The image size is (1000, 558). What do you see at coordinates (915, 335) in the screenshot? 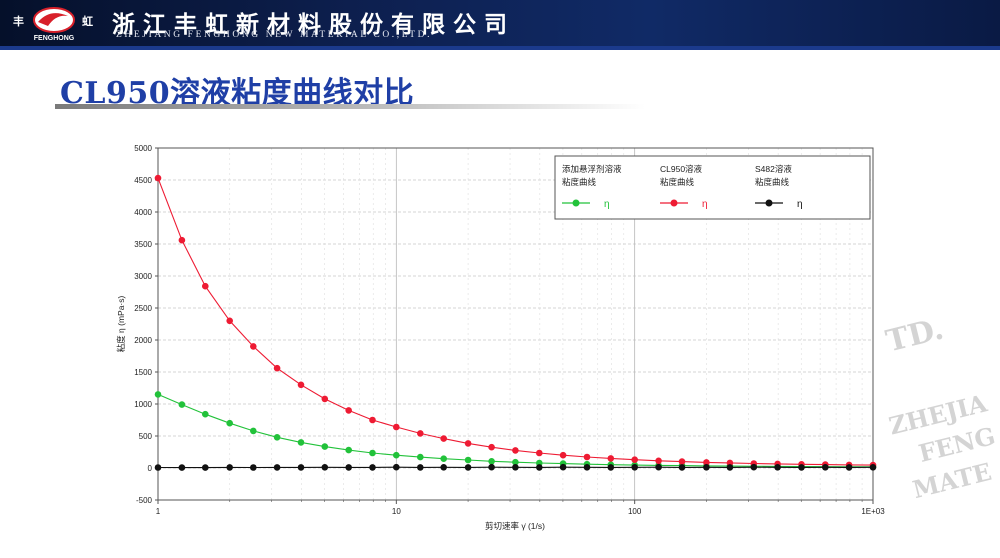
I see `watermark-line-1: TD.` at bounding box center [915, 335].